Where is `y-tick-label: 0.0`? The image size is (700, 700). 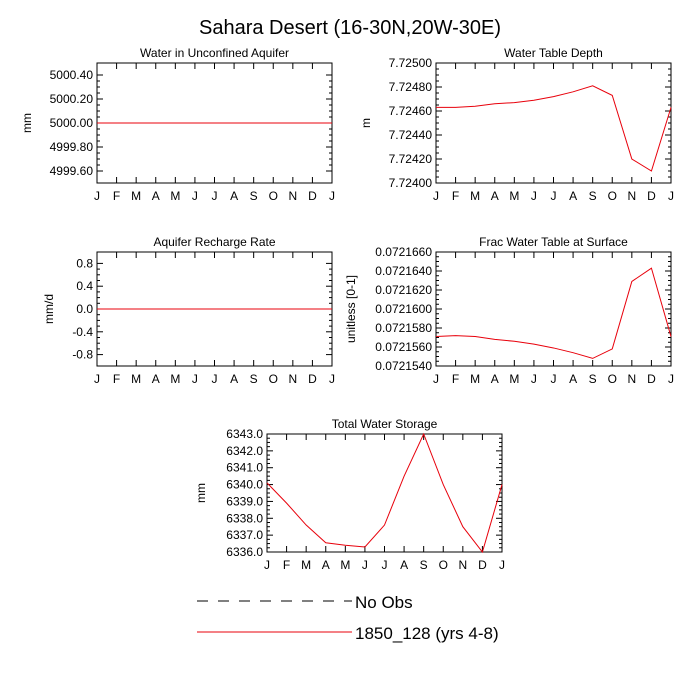
y-tick-label: 0.0 is located at coordinates (84, 309).